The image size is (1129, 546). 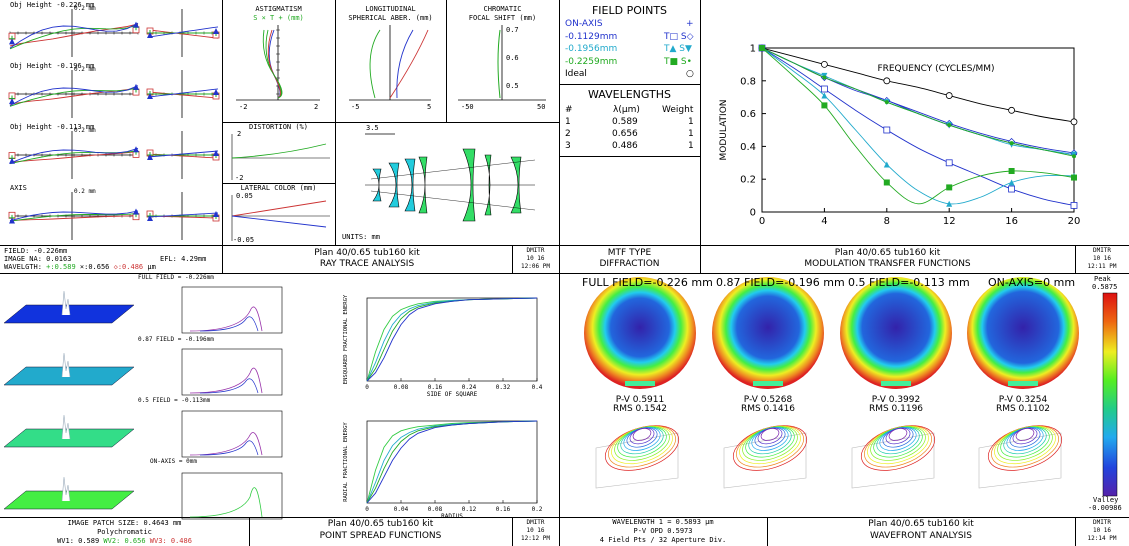 What do you see at coordinates (502, 63) in the screenshot?
I see `chromatic-plot` at bounding box center [502, 63].